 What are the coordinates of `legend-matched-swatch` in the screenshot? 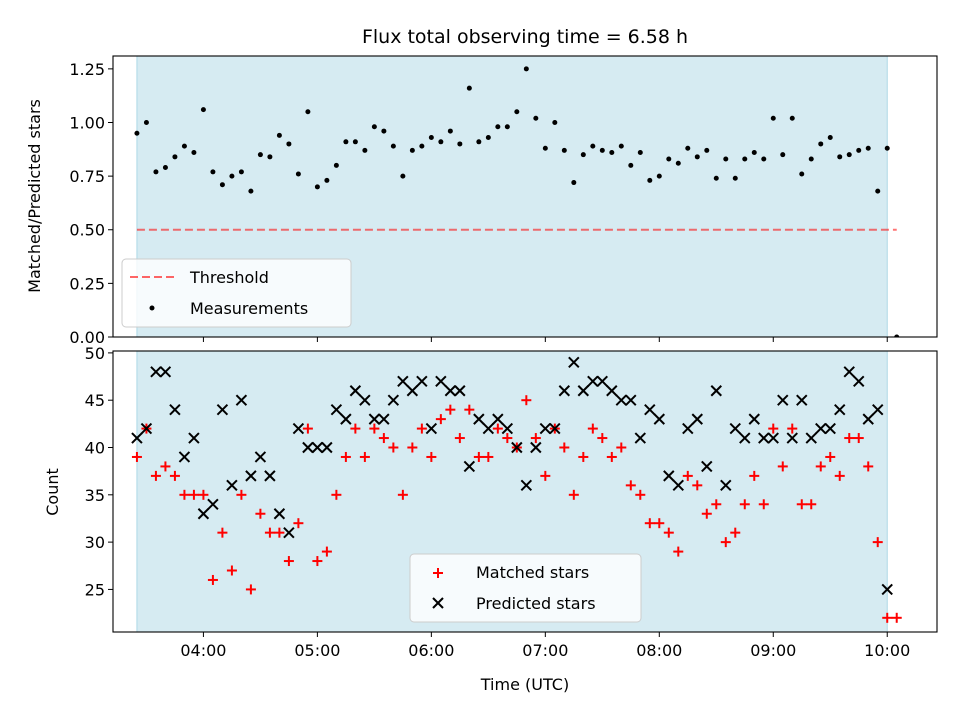 It's located at (438, 573).